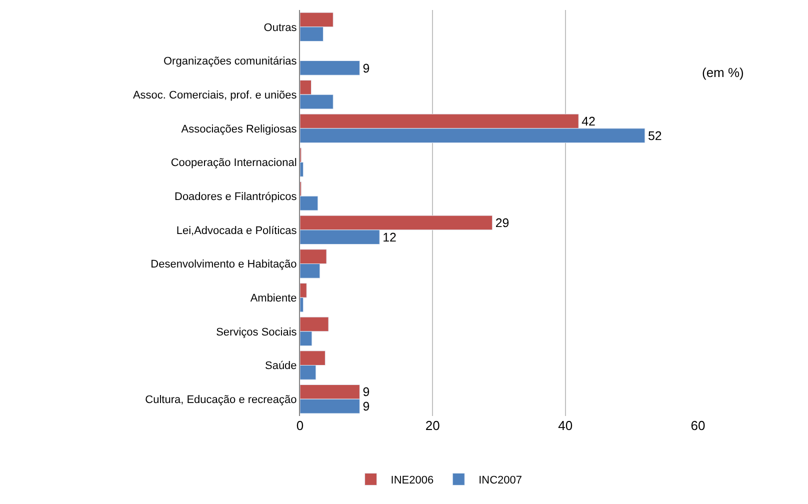 The image size is (808, 504). I want to click on y-tick-label: Serviços Sociais, so click(257, 332).